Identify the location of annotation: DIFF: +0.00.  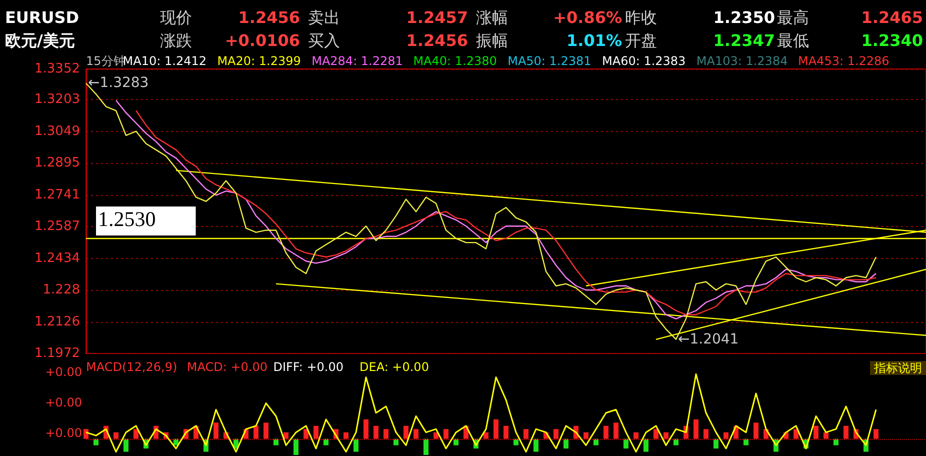
(308, 367).